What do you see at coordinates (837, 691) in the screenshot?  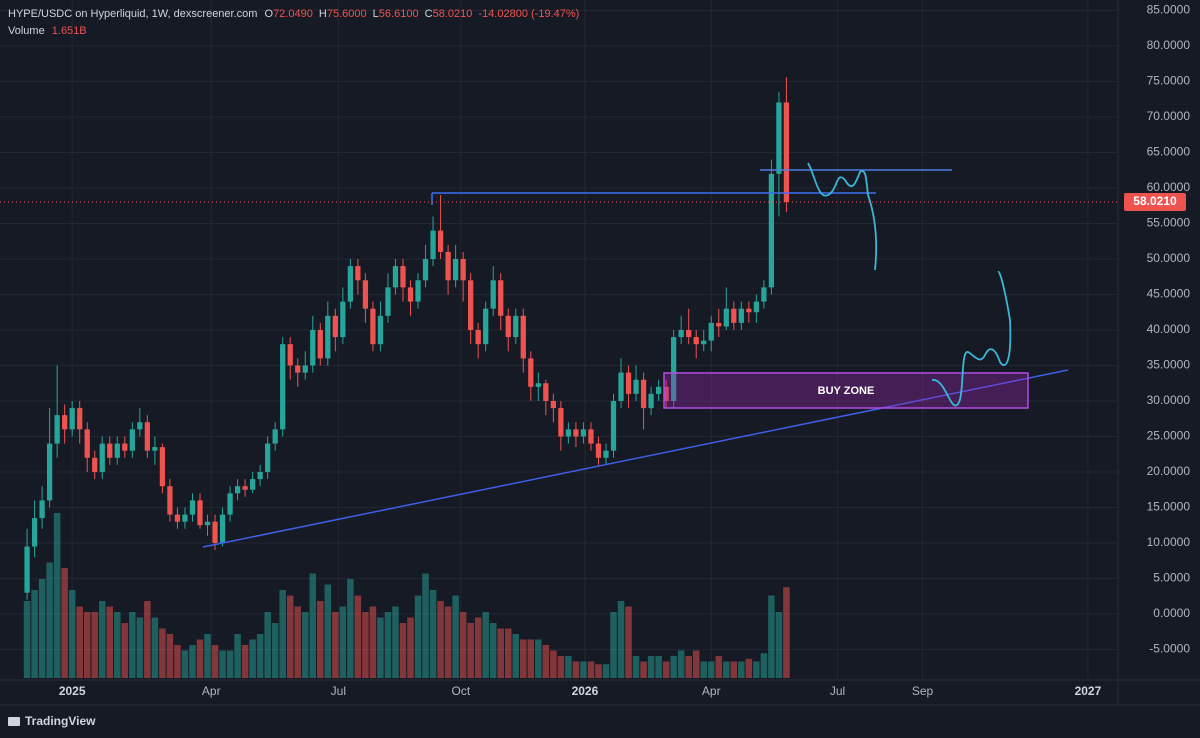 I see `x-tick-label: Jul` at bounding box center [837, 691].